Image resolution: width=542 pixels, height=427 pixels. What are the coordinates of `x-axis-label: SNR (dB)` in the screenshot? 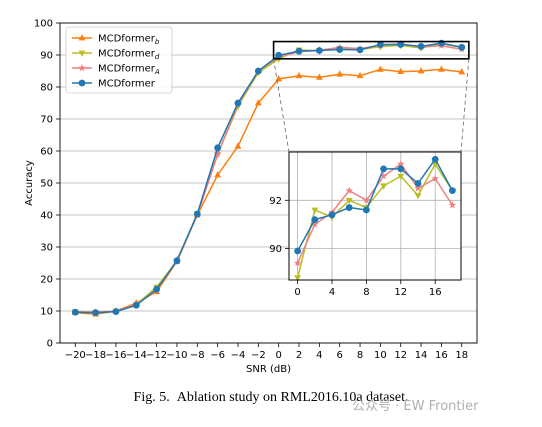 It's located at (268, 369).